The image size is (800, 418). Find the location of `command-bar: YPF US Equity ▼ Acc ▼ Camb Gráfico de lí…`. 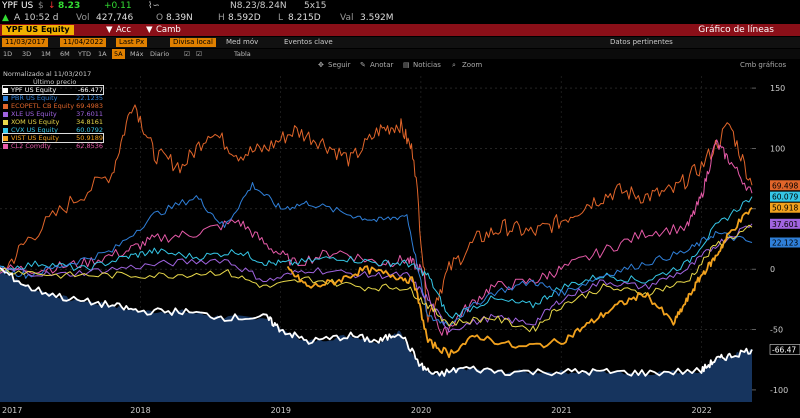

command-bar: YPF US Equity ▼ Acc ▼ Camb Gráfico de lí… is located at coordinates (400, 30).